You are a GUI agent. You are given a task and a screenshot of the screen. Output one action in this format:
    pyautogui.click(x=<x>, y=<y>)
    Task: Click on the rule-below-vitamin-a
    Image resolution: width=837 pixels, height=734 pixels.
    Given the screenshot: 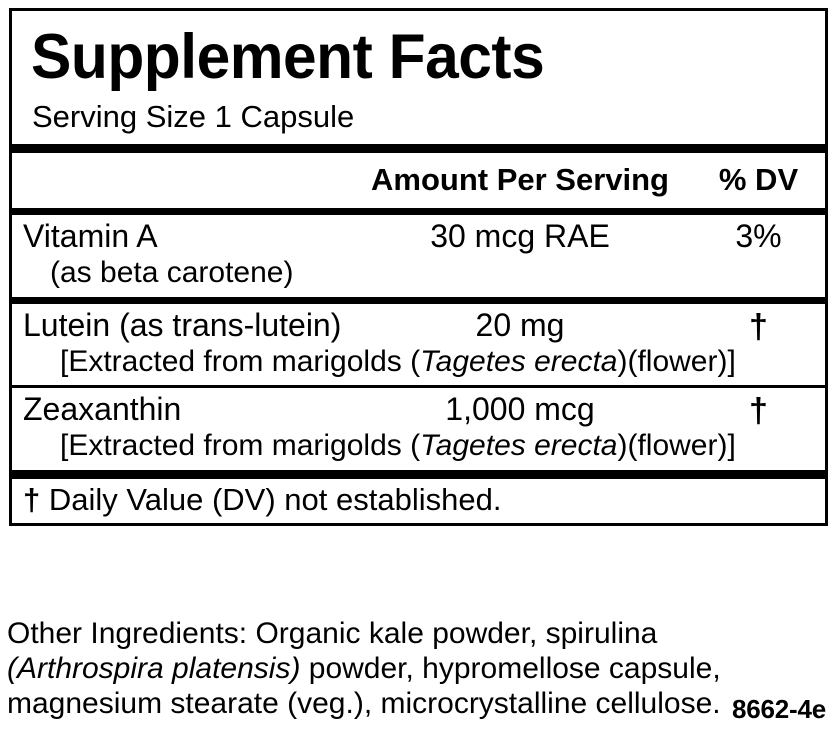 What is the action you would take?
    pyautogui.click(x=418, y=300)
    